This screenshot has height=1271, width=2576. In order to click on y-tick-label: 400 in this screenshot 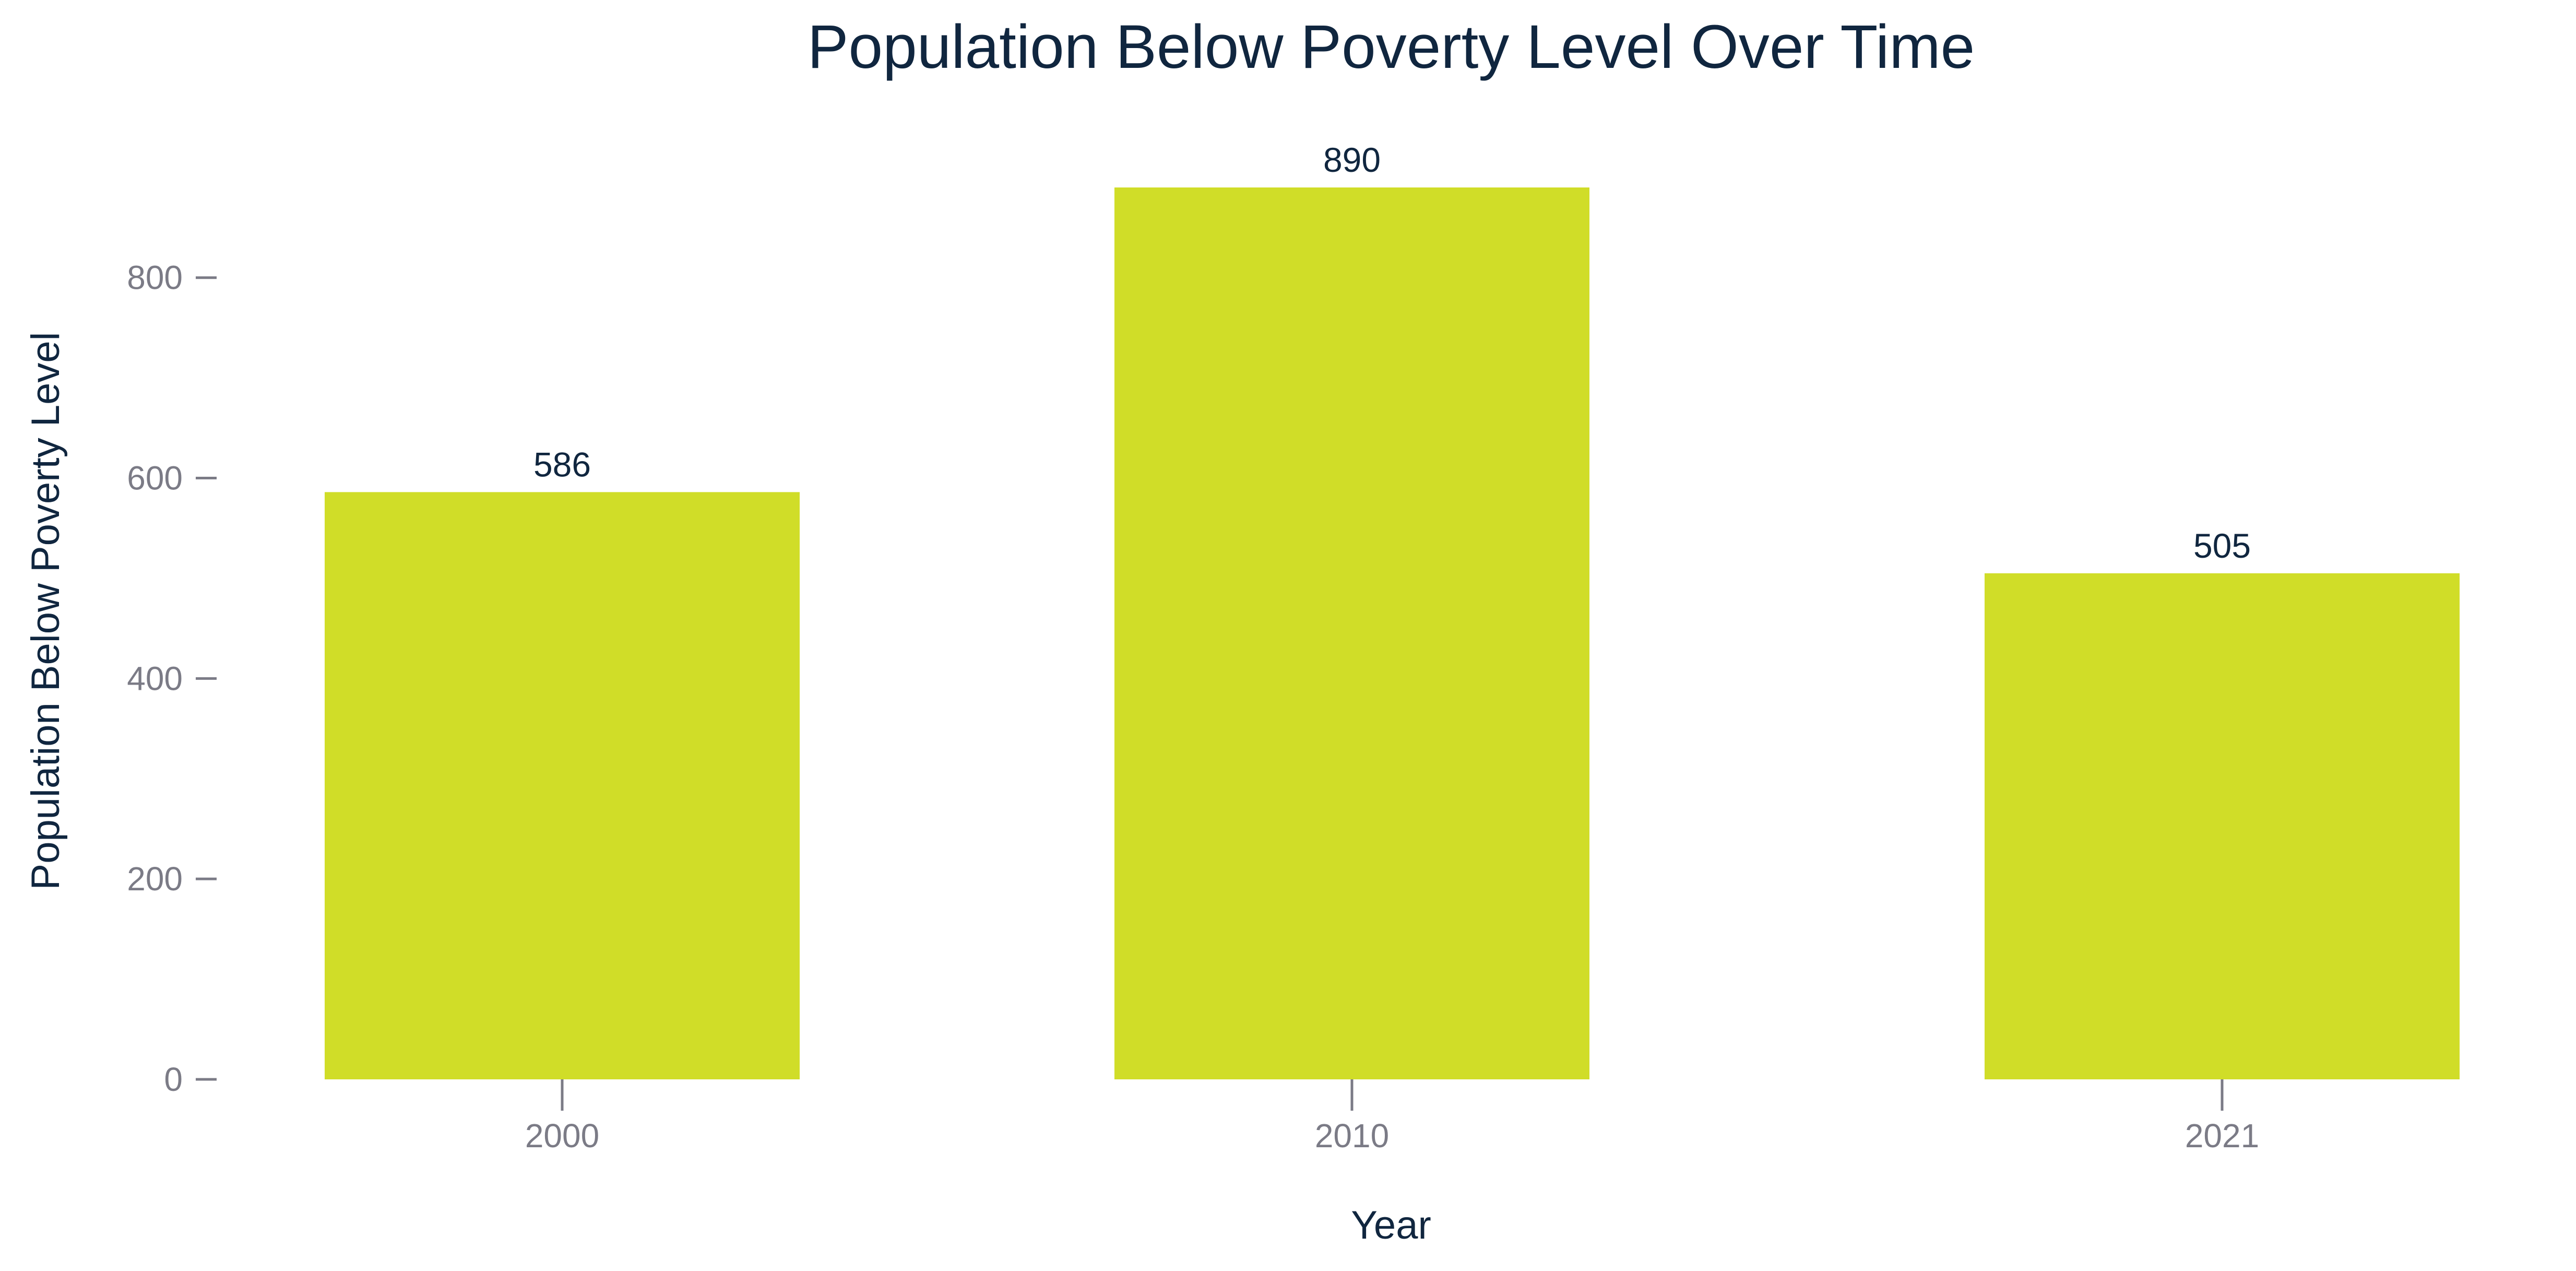, I will do `click(155, 678)`.